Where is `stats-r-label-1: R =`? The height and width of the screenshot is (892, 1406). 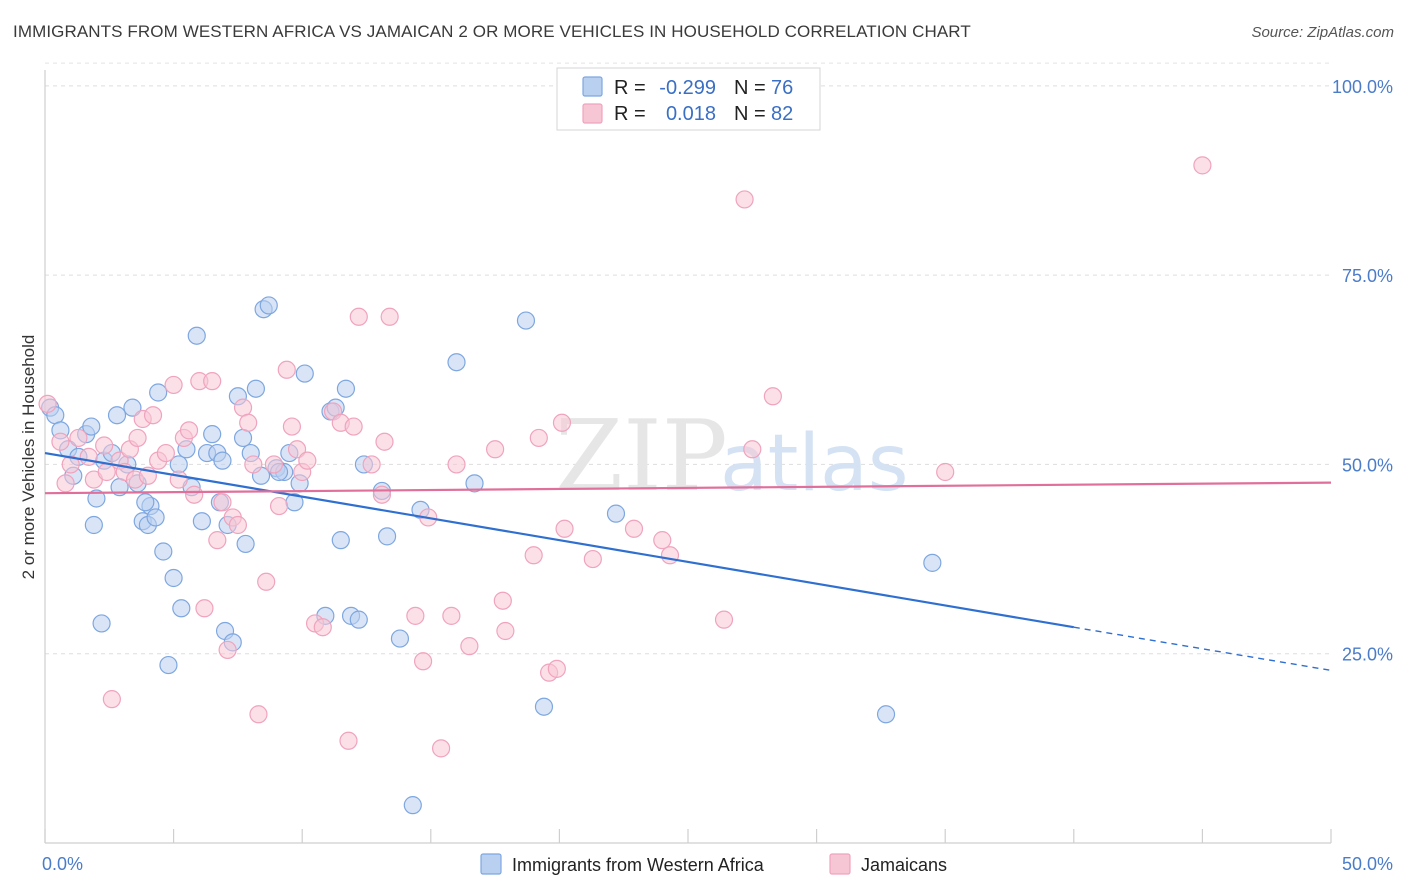 stats-r-label-1: R = is located at coordinates (630, 88).